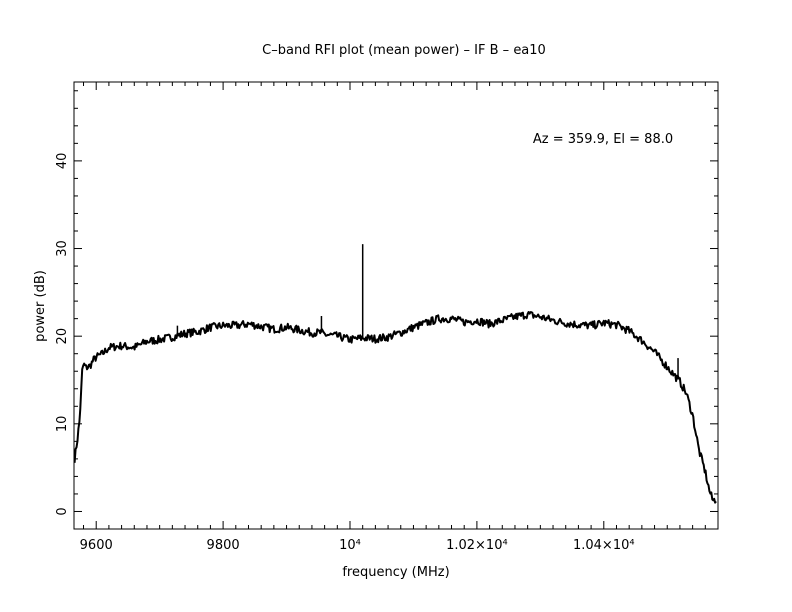  I want to click on x-axis-label: frequency (MHz), so click(395, 572).